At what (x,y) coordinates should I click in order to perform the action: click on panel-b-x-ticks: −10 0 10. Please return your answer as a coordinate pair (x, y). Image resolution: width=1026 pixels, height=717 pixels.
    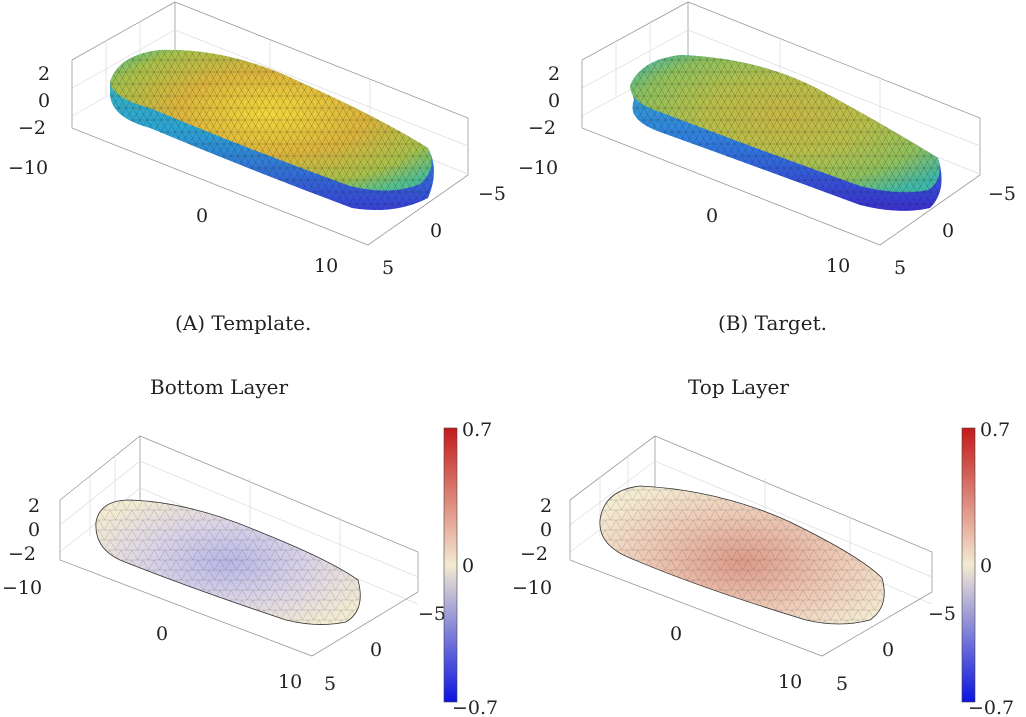
    Looking at the image, I should click on (684, 217).